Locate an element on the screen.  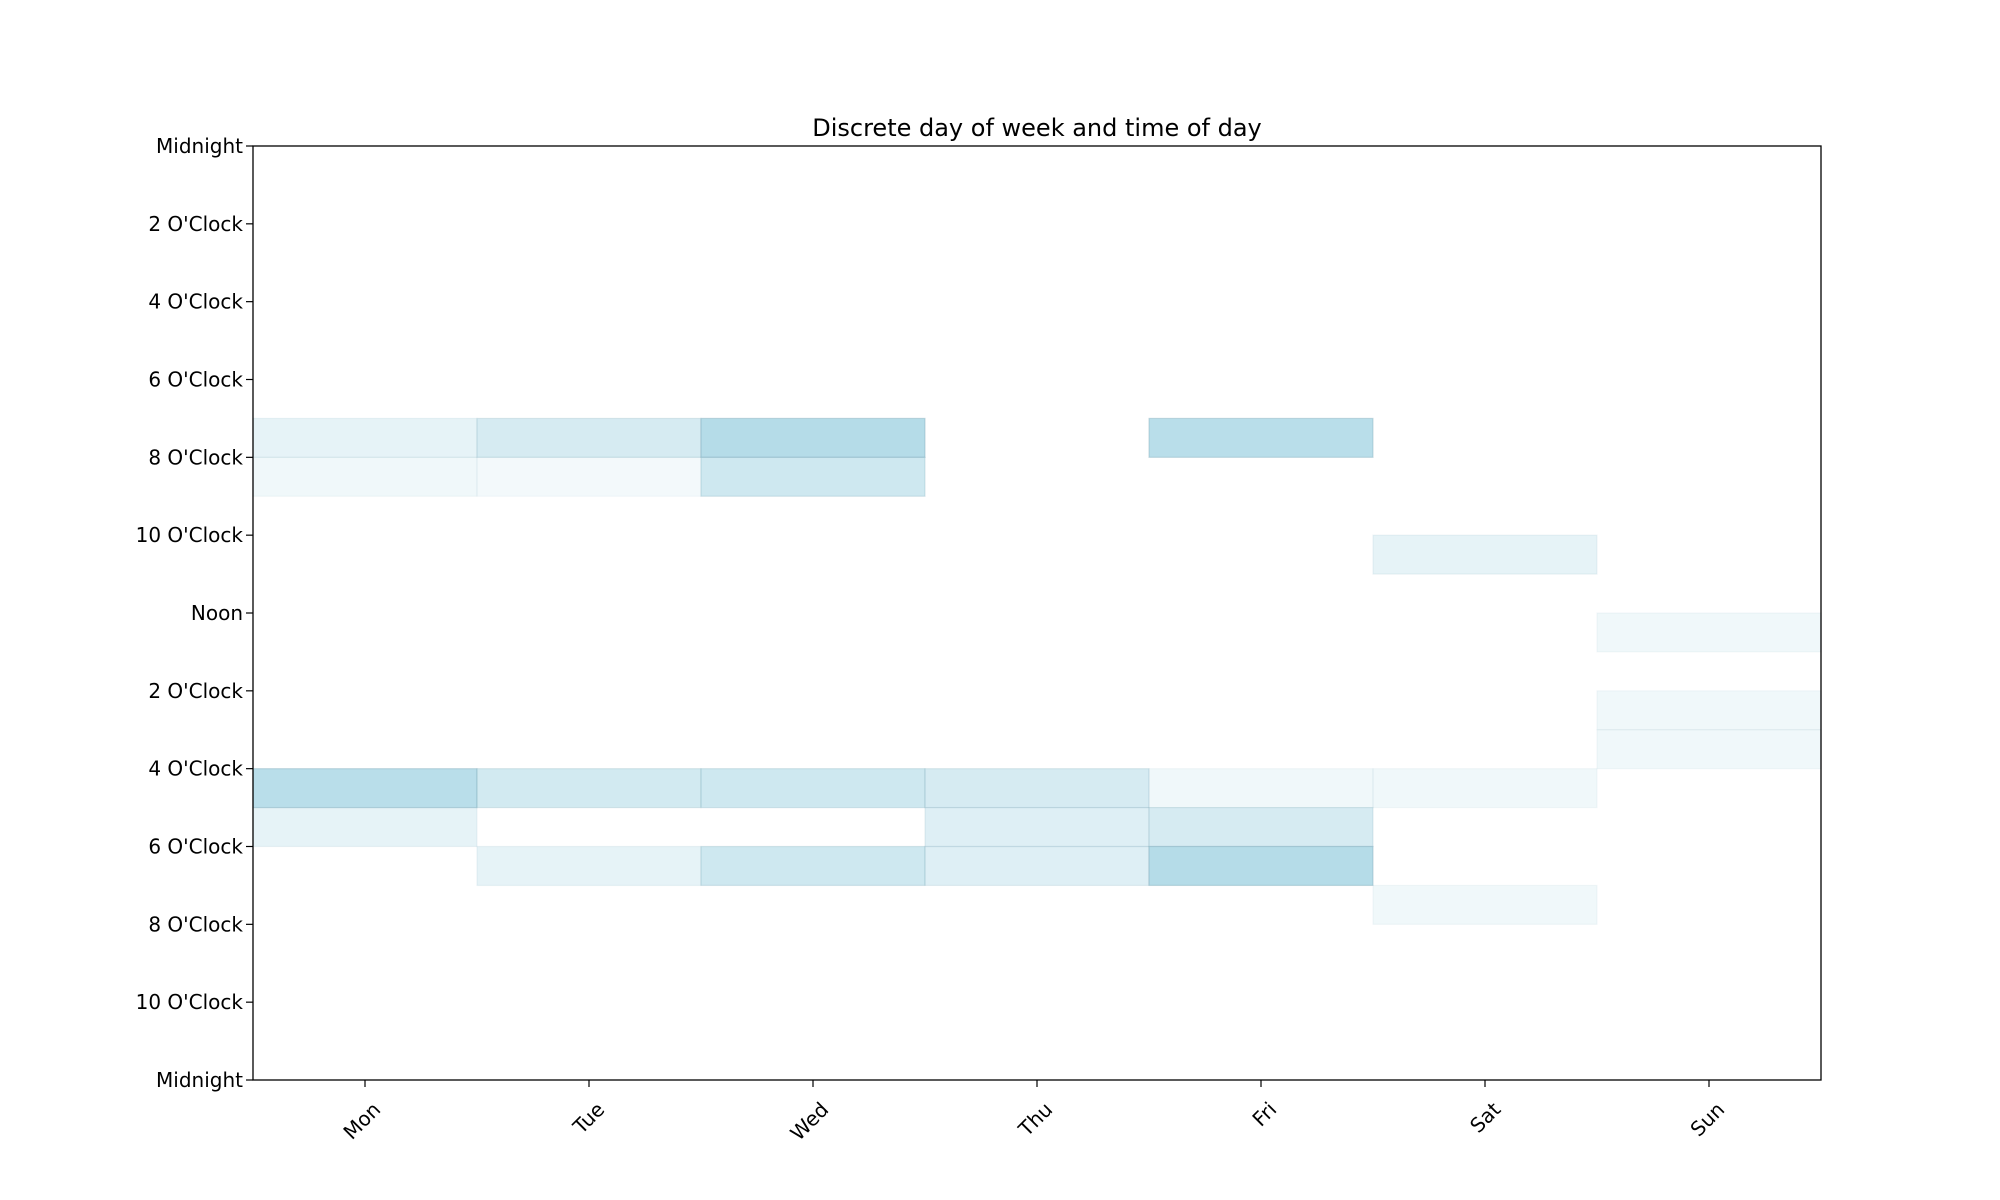
chart-title: Discrete day of week and time of day is located at coordinates (1037, 128).